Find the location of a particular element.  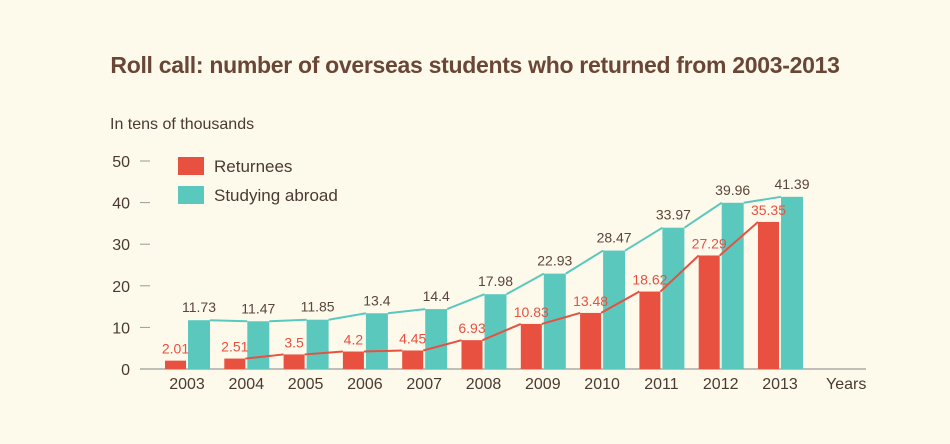

y-tick-label: 50 is located at coordinates (121, 162).